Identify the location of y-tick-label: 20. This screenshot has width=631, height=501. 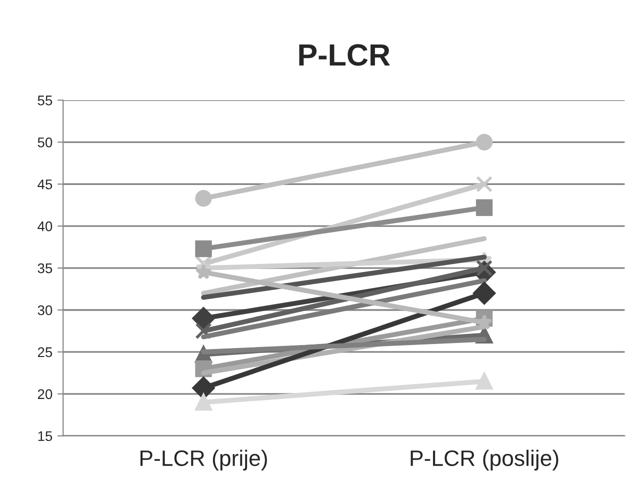
(45, 394).